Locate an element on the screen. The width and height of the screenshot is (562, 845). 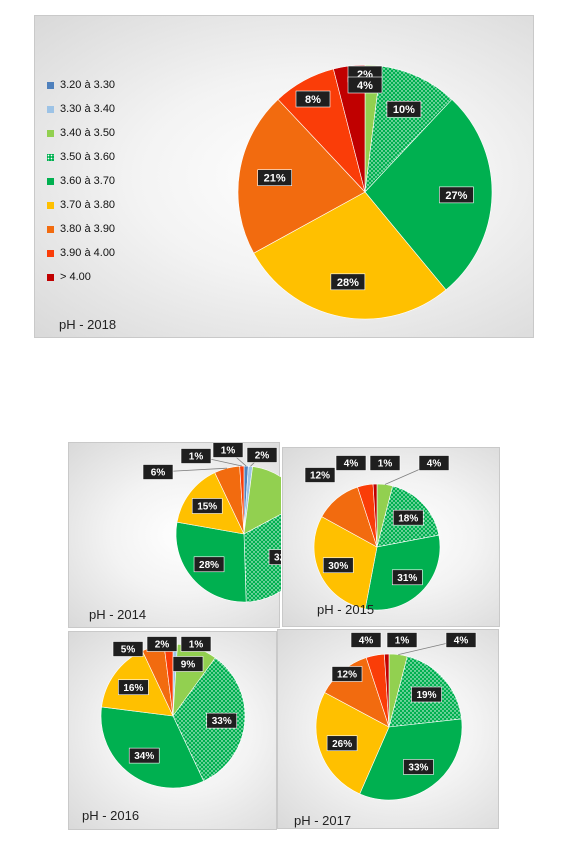
legend-item: > 4.00 is located at coordinates (81, 277).